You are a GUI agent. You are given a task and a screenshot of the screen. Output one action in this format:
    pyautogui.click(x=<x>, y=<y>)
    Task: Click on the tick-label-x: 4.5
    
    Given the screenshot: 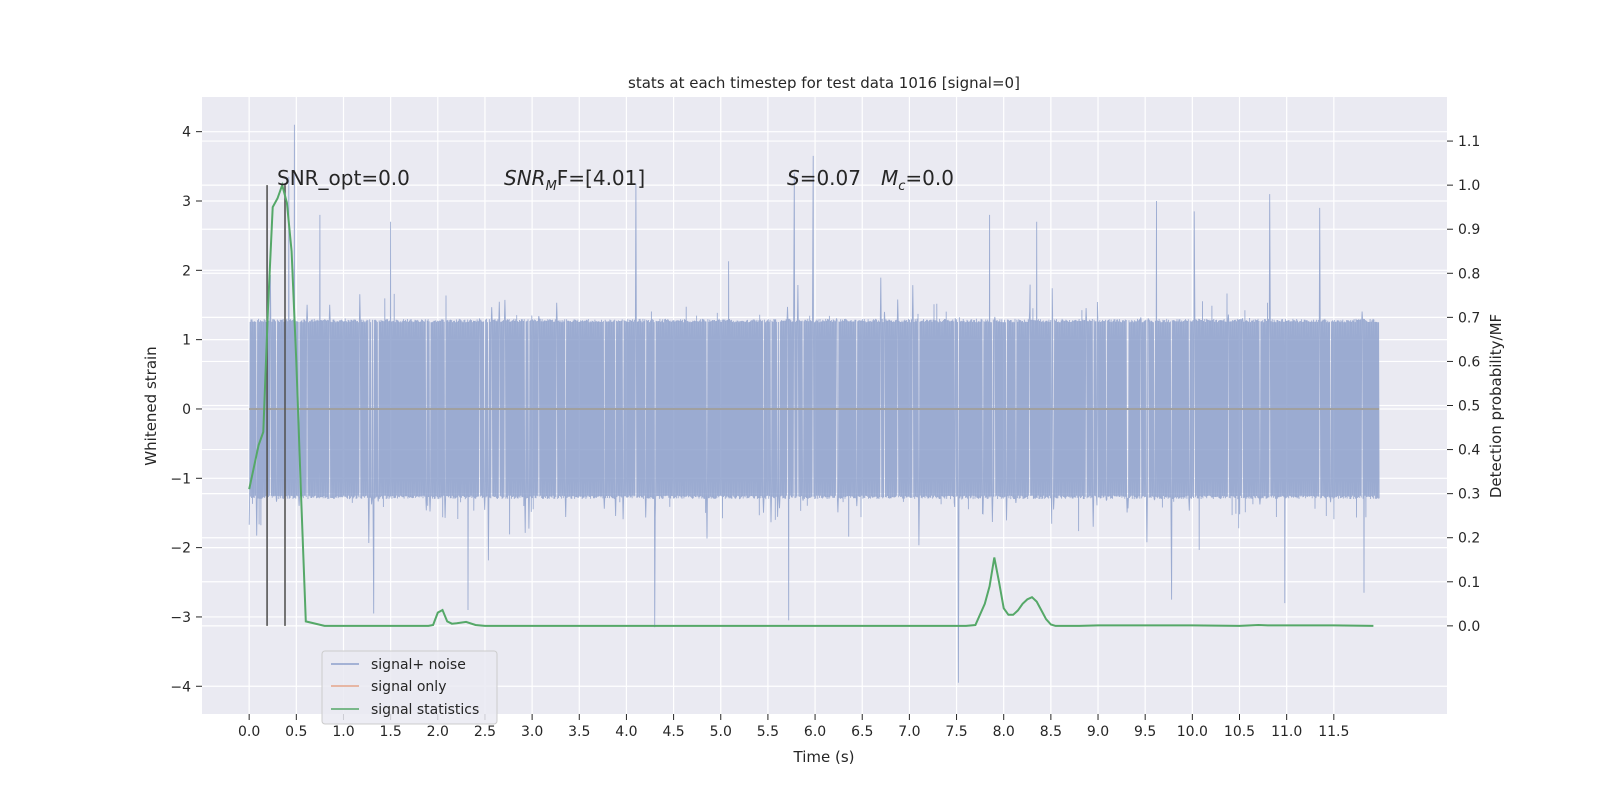 What is the action you would take?
    pyautogui.click(x=673, y=732)
    